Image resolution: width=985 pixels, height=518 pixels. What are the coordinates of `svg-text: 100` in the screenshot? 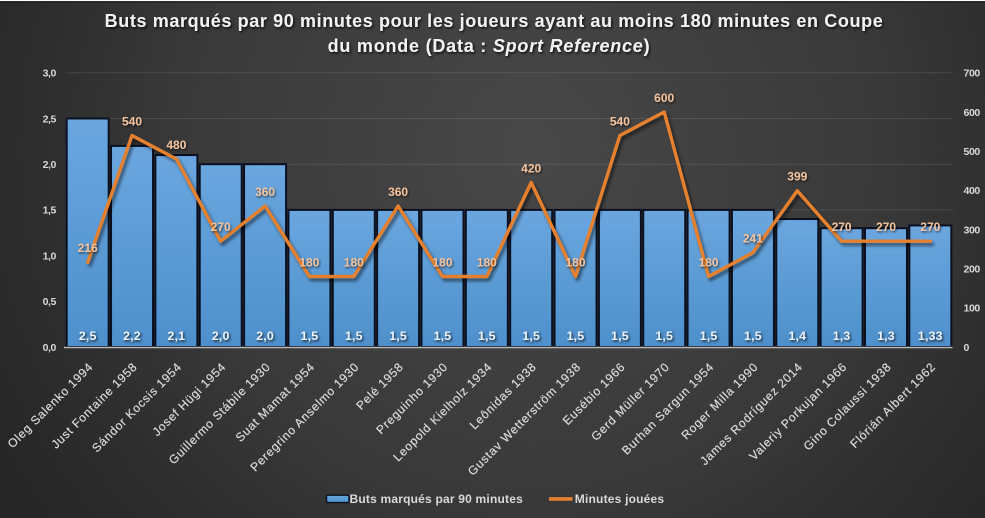 It's located at (972, 309).